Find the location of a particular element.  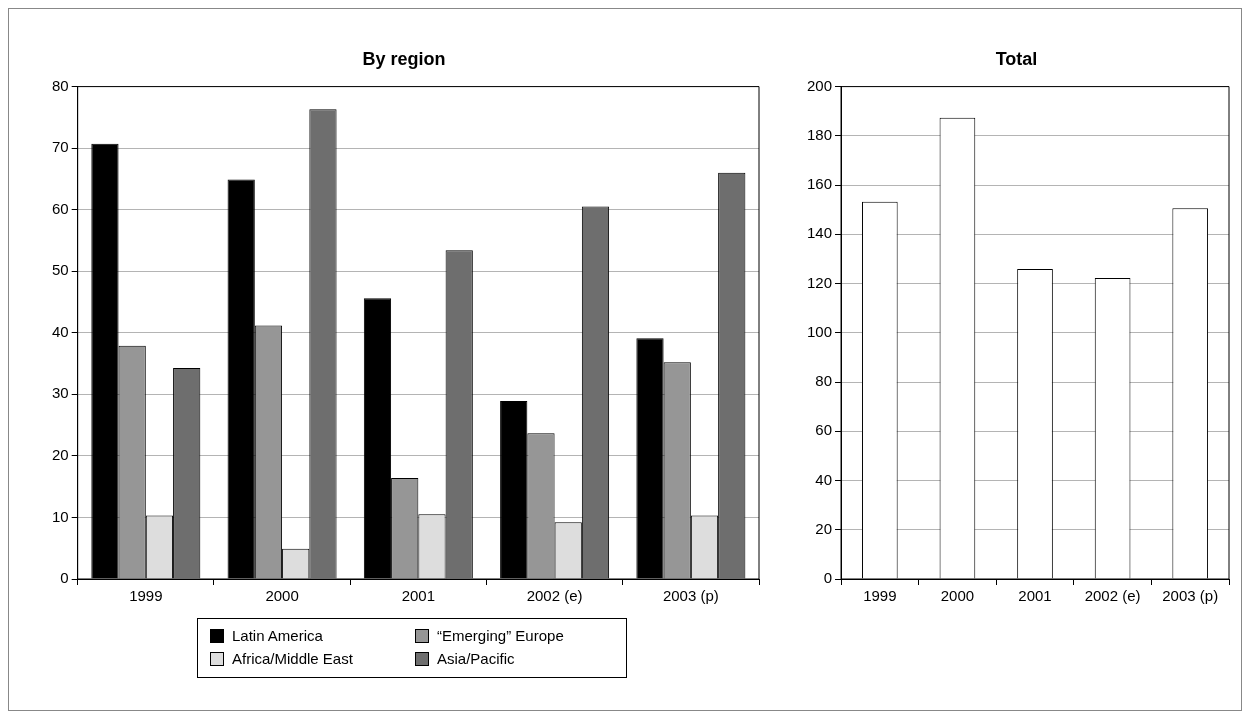

y-tick-label: 200 is located at coordinates (820, 85).